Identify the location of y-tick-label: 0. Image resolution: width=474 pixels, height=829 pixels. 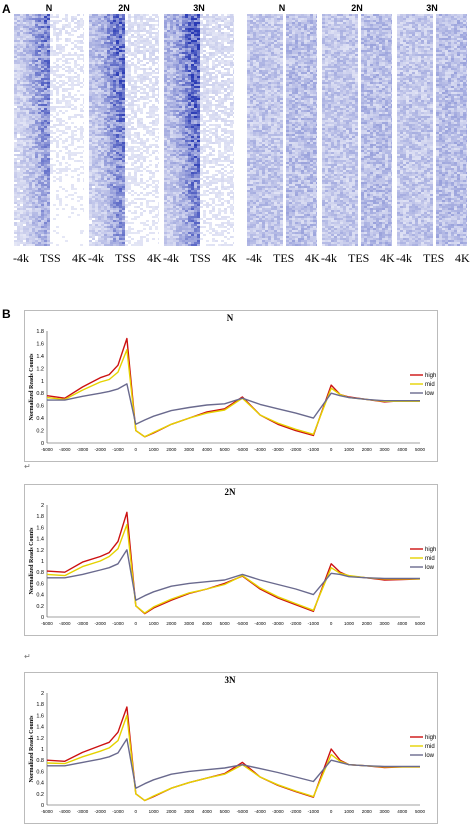
(42, 806).